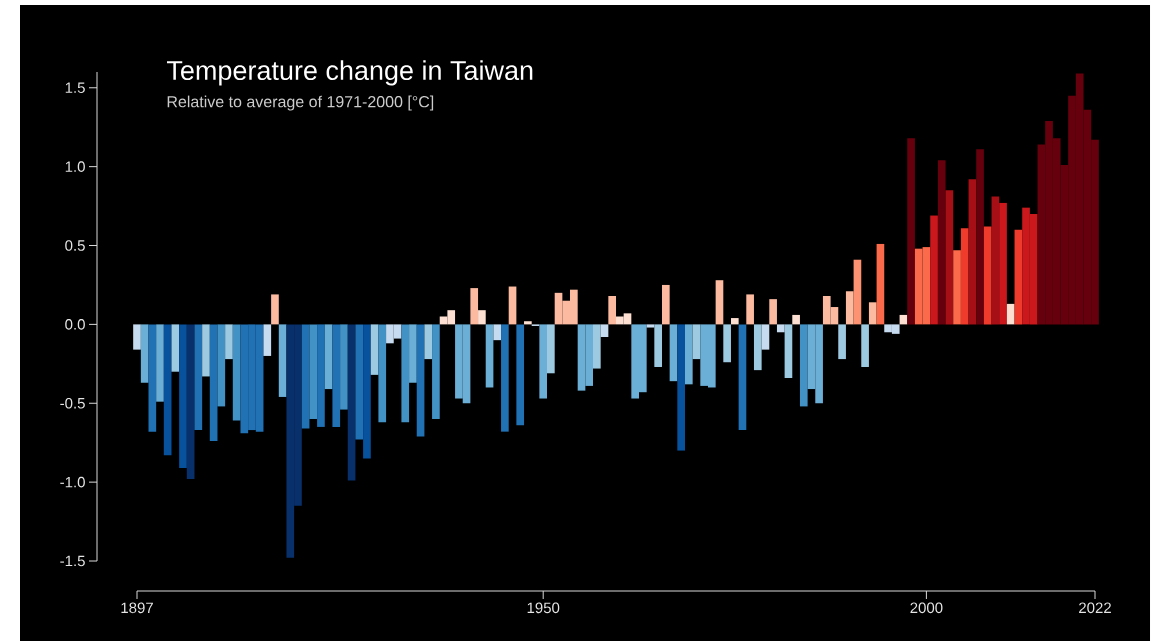 This screenshot has width=1167, height=641. What do you see at coordinates (137, 608) in the screenshot?
I see `x-tick-label: 1897` at bounding box center [137, 608].